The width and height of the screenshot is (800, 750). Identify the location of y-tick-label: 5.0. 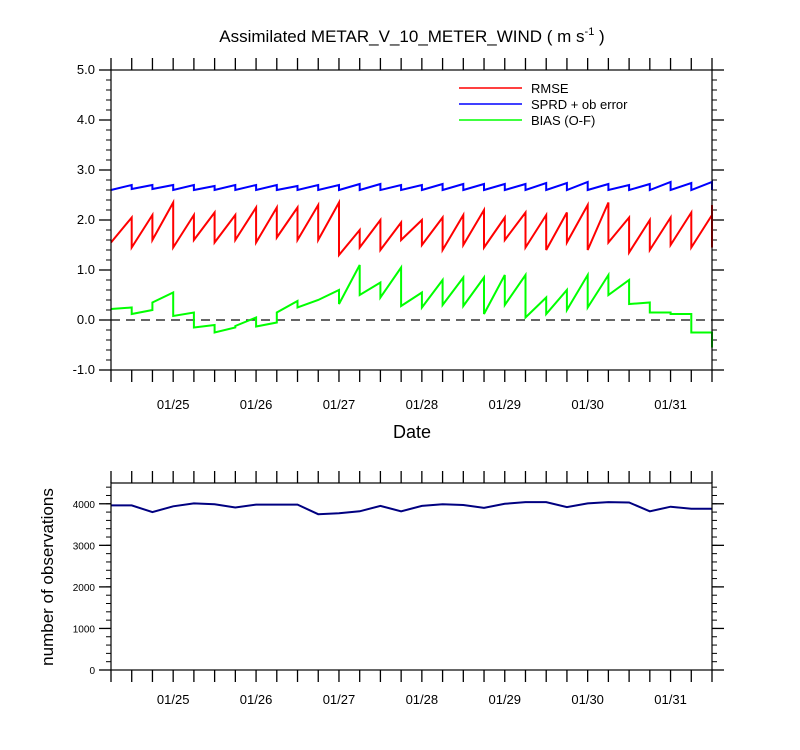
(86, 69).